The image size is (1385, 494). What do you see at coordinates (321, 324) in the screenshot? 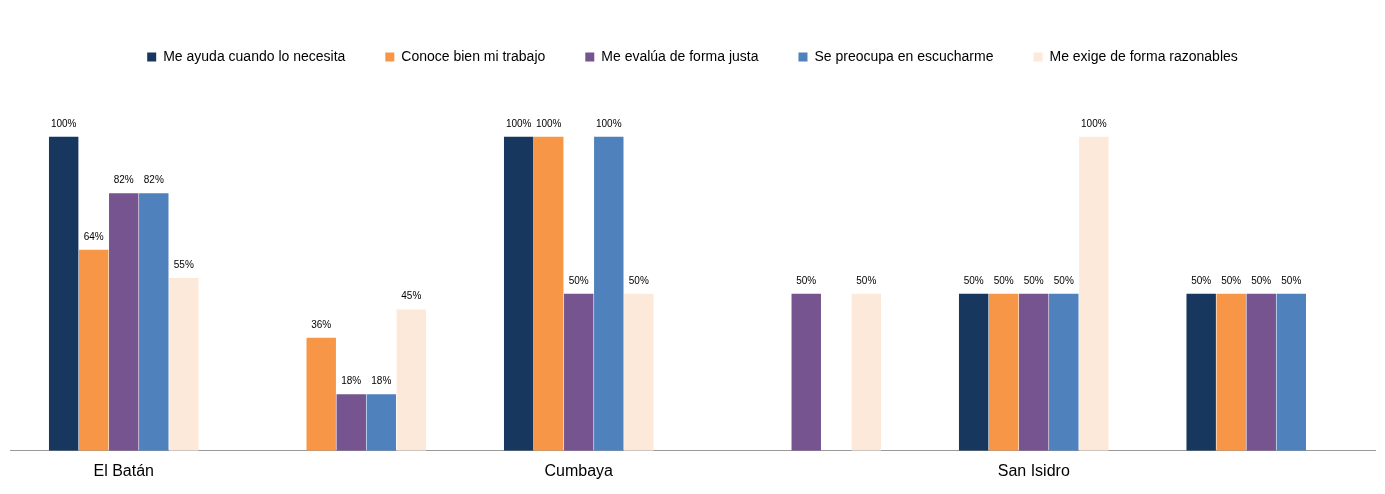
I see `data-label: 36%` at bounding box center [321, 324].